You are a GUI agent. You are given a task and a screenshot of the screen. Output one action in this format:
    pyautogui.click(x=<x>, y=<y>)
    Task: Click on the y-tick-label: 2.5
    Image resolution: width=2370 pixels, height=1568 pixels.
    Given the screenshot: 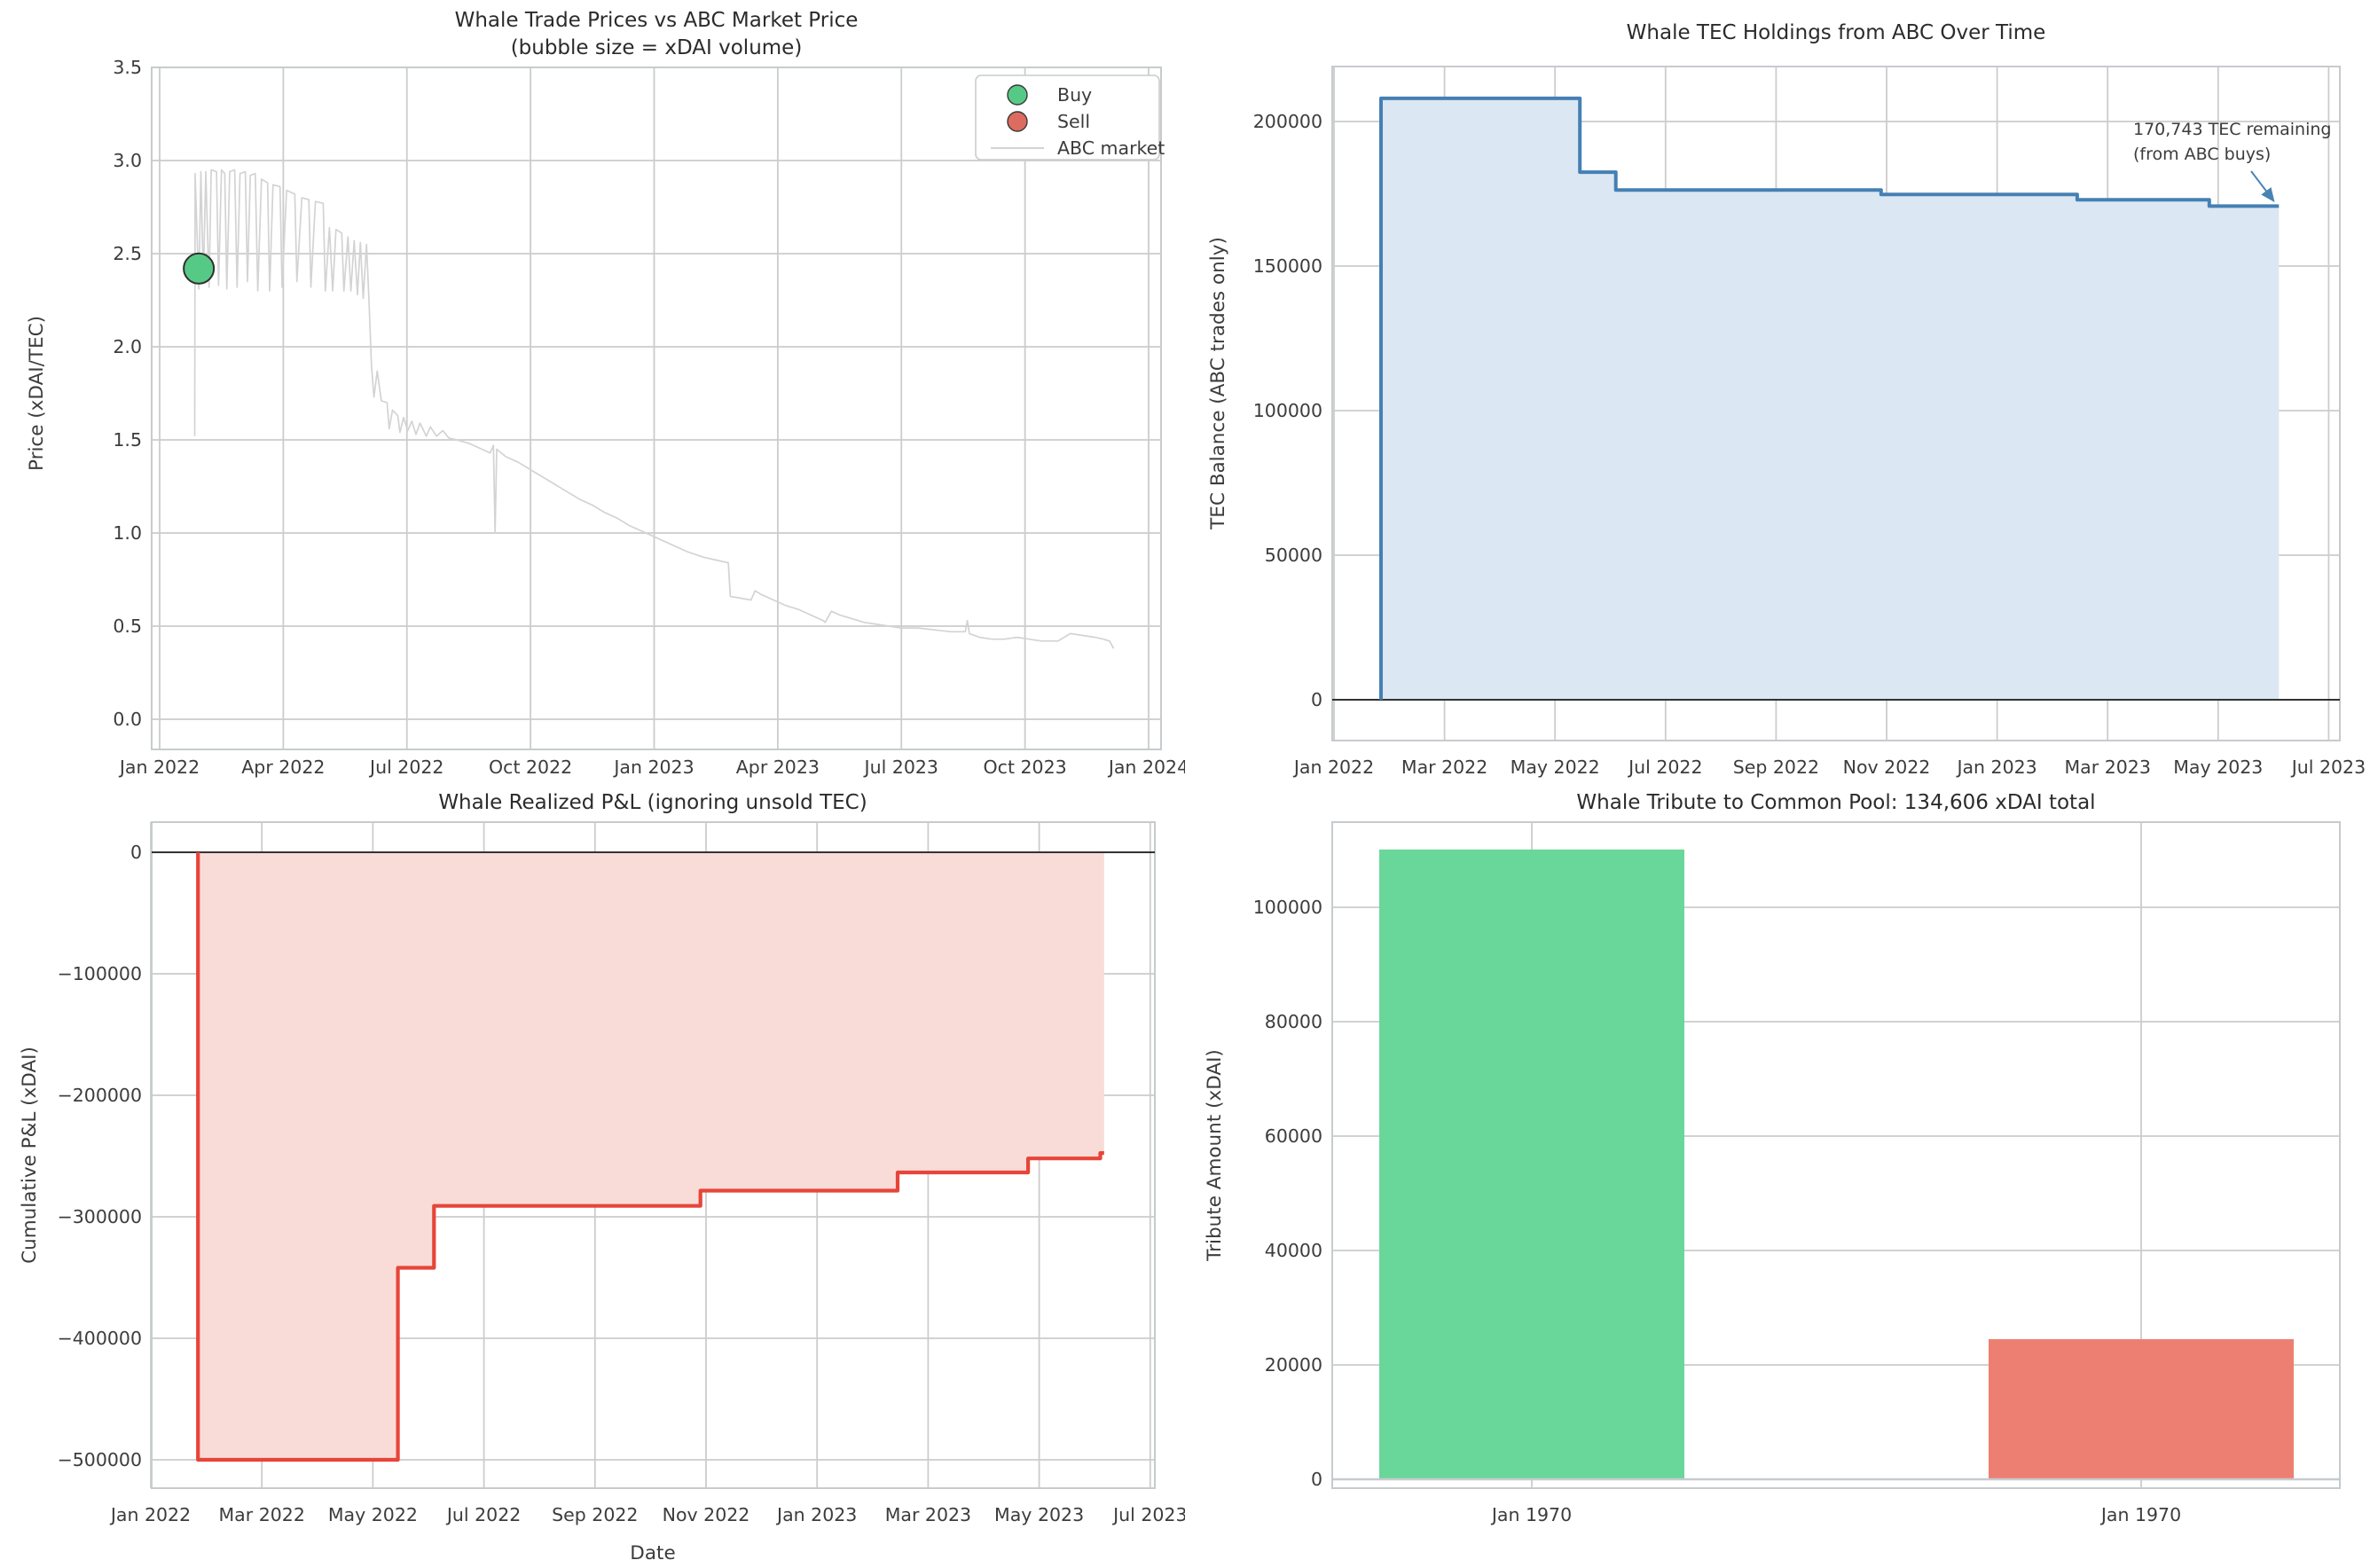 What is the action you would take?
    pyautogui.click(x=127, y=253)
    